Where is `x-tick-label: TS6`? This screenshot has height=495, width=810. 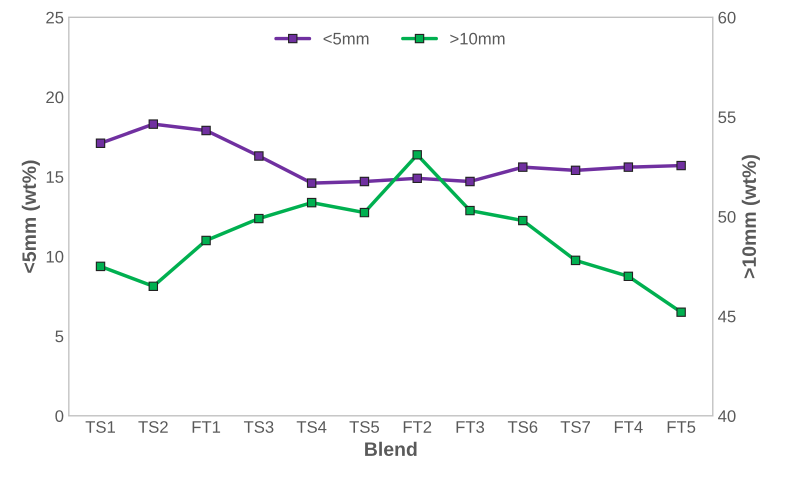
x-tick-label: TS6 is located at coordinates (523, 427).